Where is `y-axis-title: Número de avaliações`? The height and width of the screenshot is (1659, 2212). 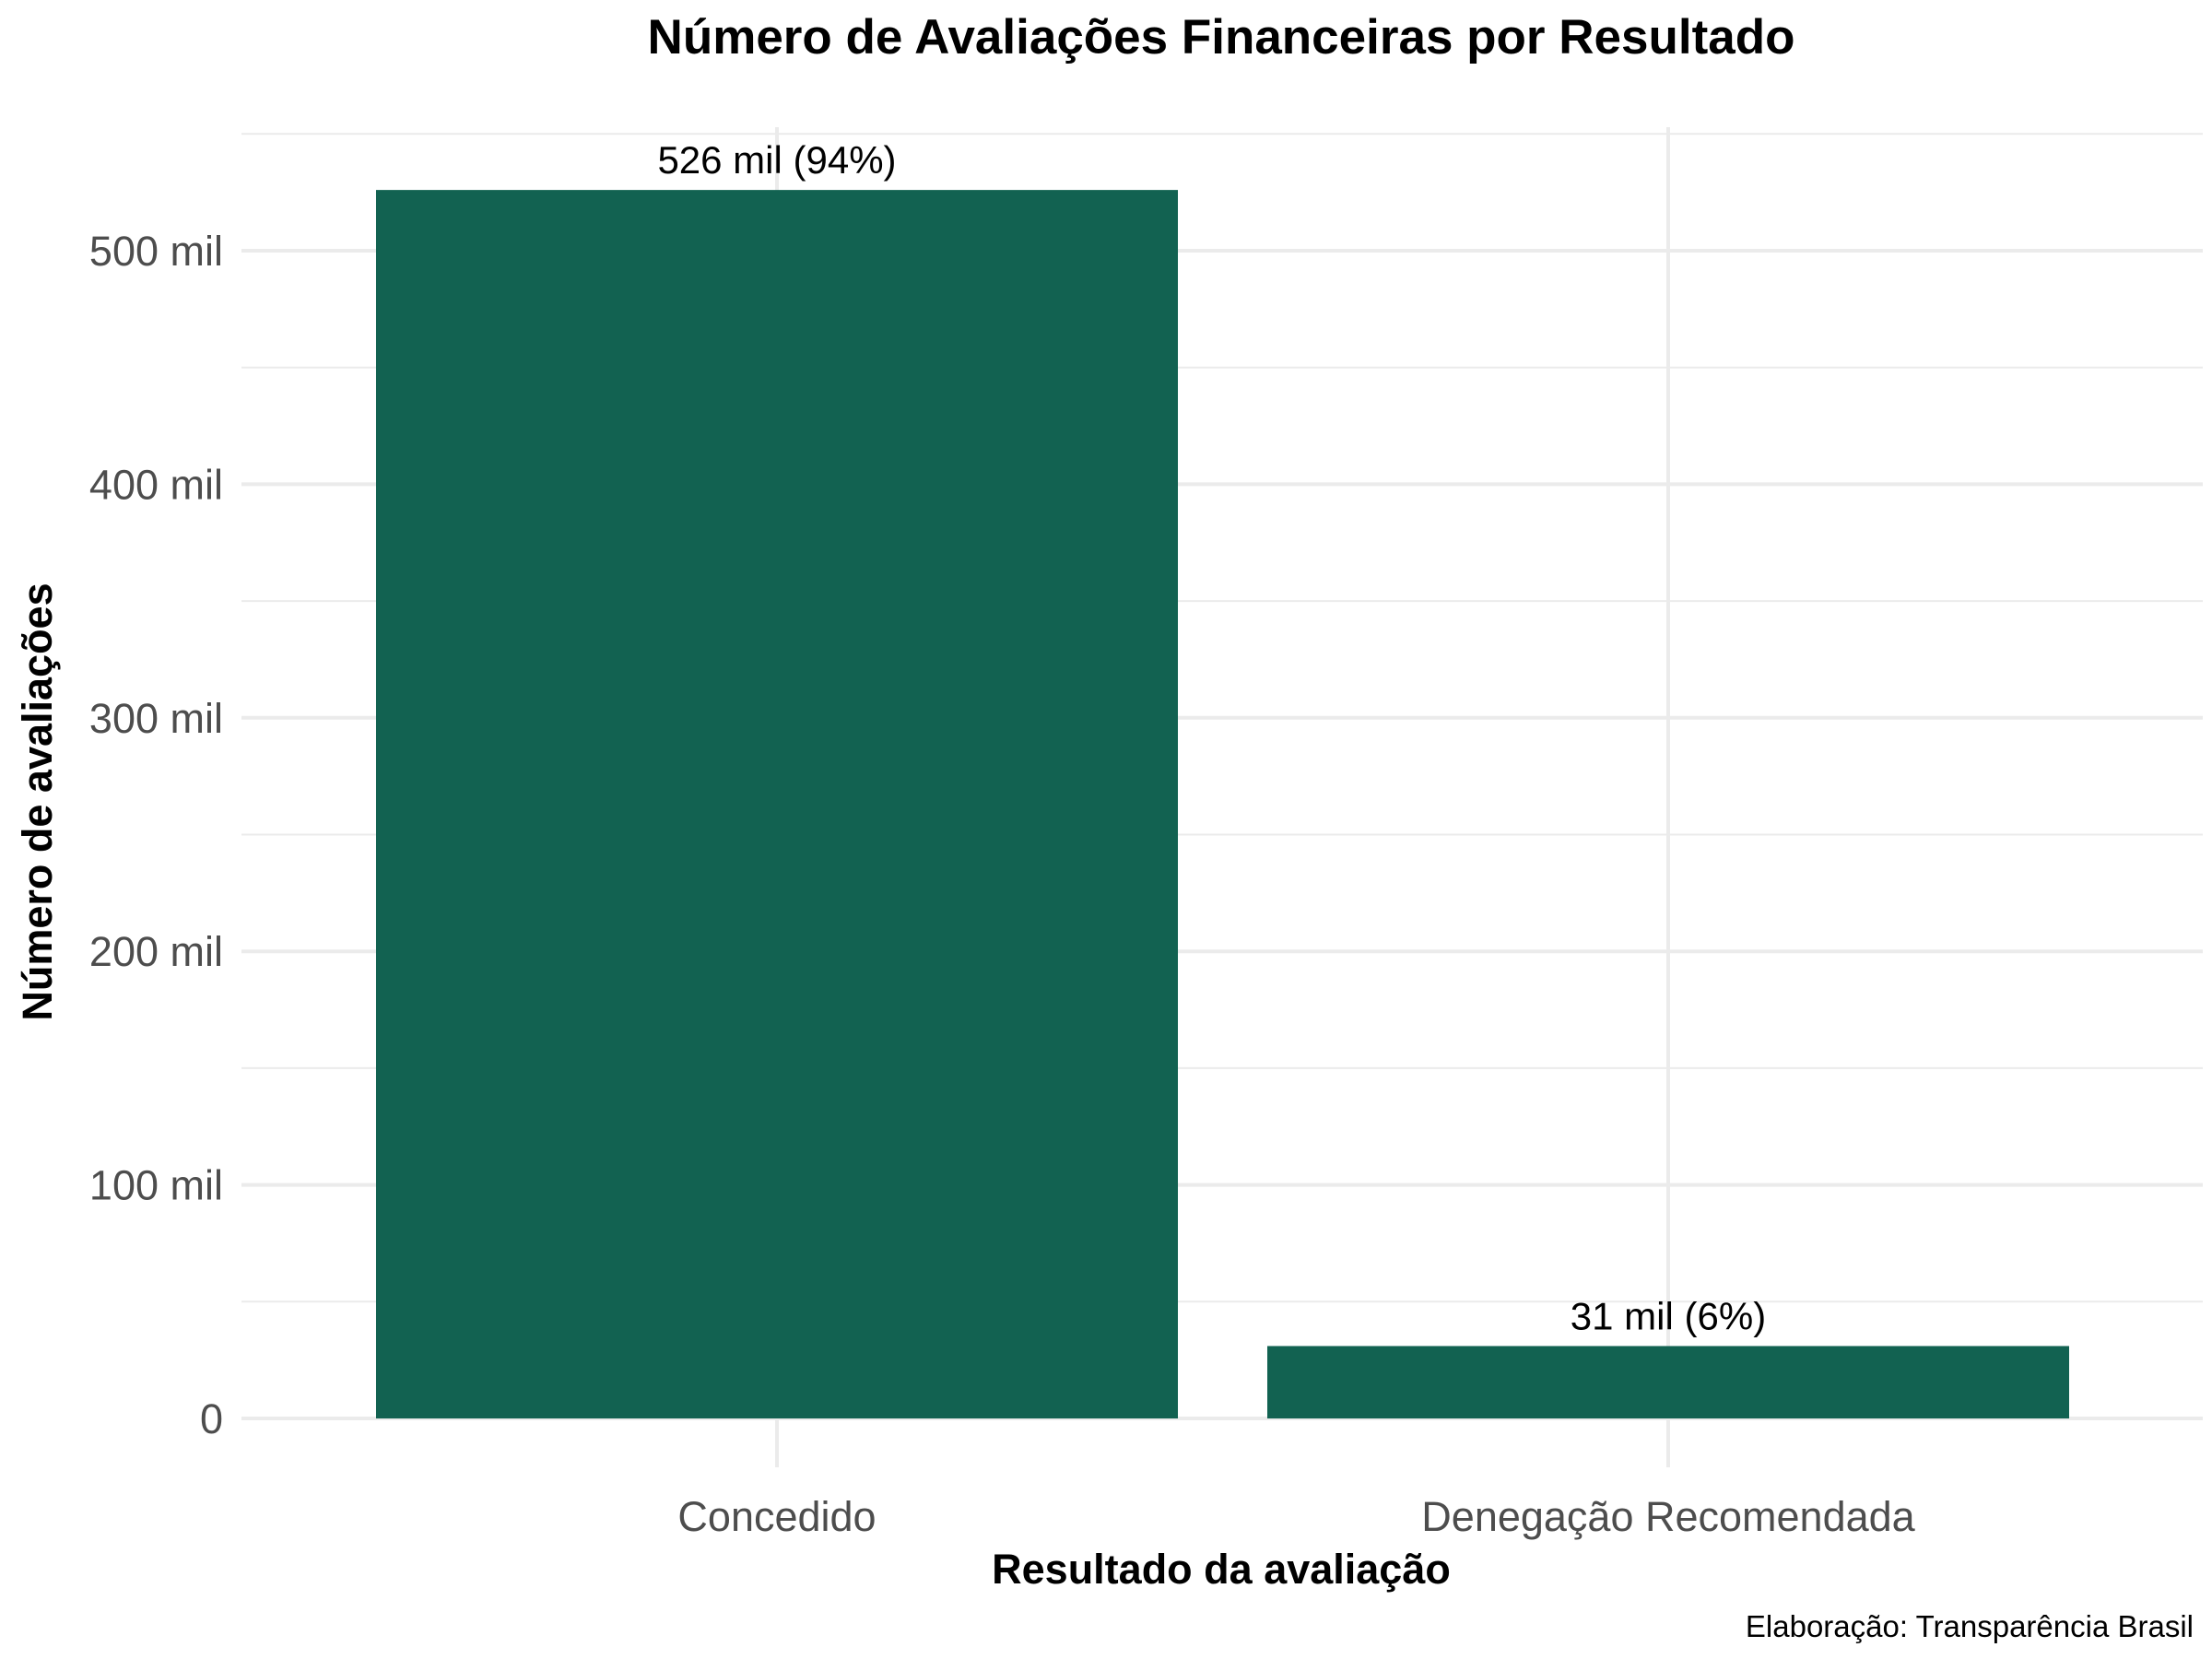 y-axis-title: Número de avaliações is located at coordinates (37, 801).